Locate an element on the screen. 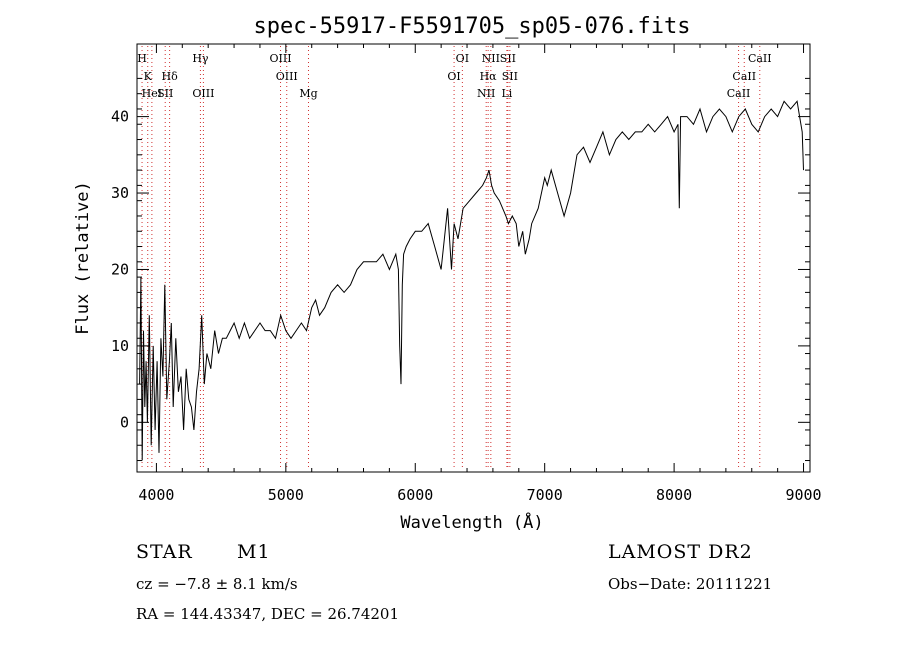 The width and height of the screenshot is (900, 650). line-marker-label-3: Hδ is located at coordinates (170, 76).